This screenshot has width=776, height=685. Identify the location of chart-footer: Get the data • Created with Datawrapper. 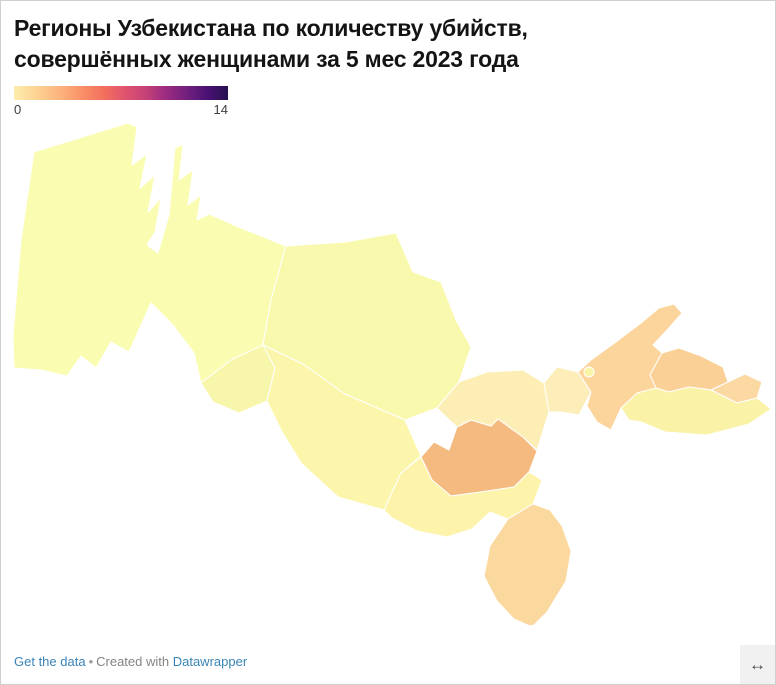
(130, 662).